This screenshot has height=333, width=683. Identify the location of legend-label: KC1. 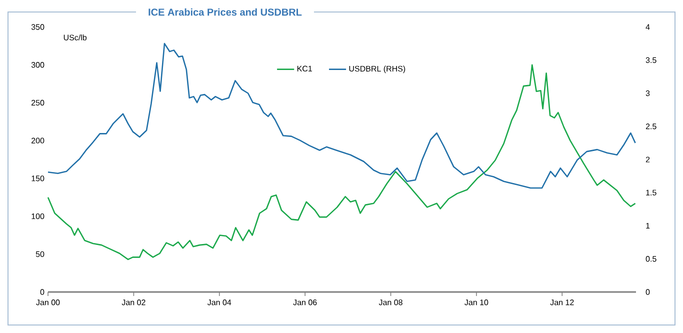
(304, 69).